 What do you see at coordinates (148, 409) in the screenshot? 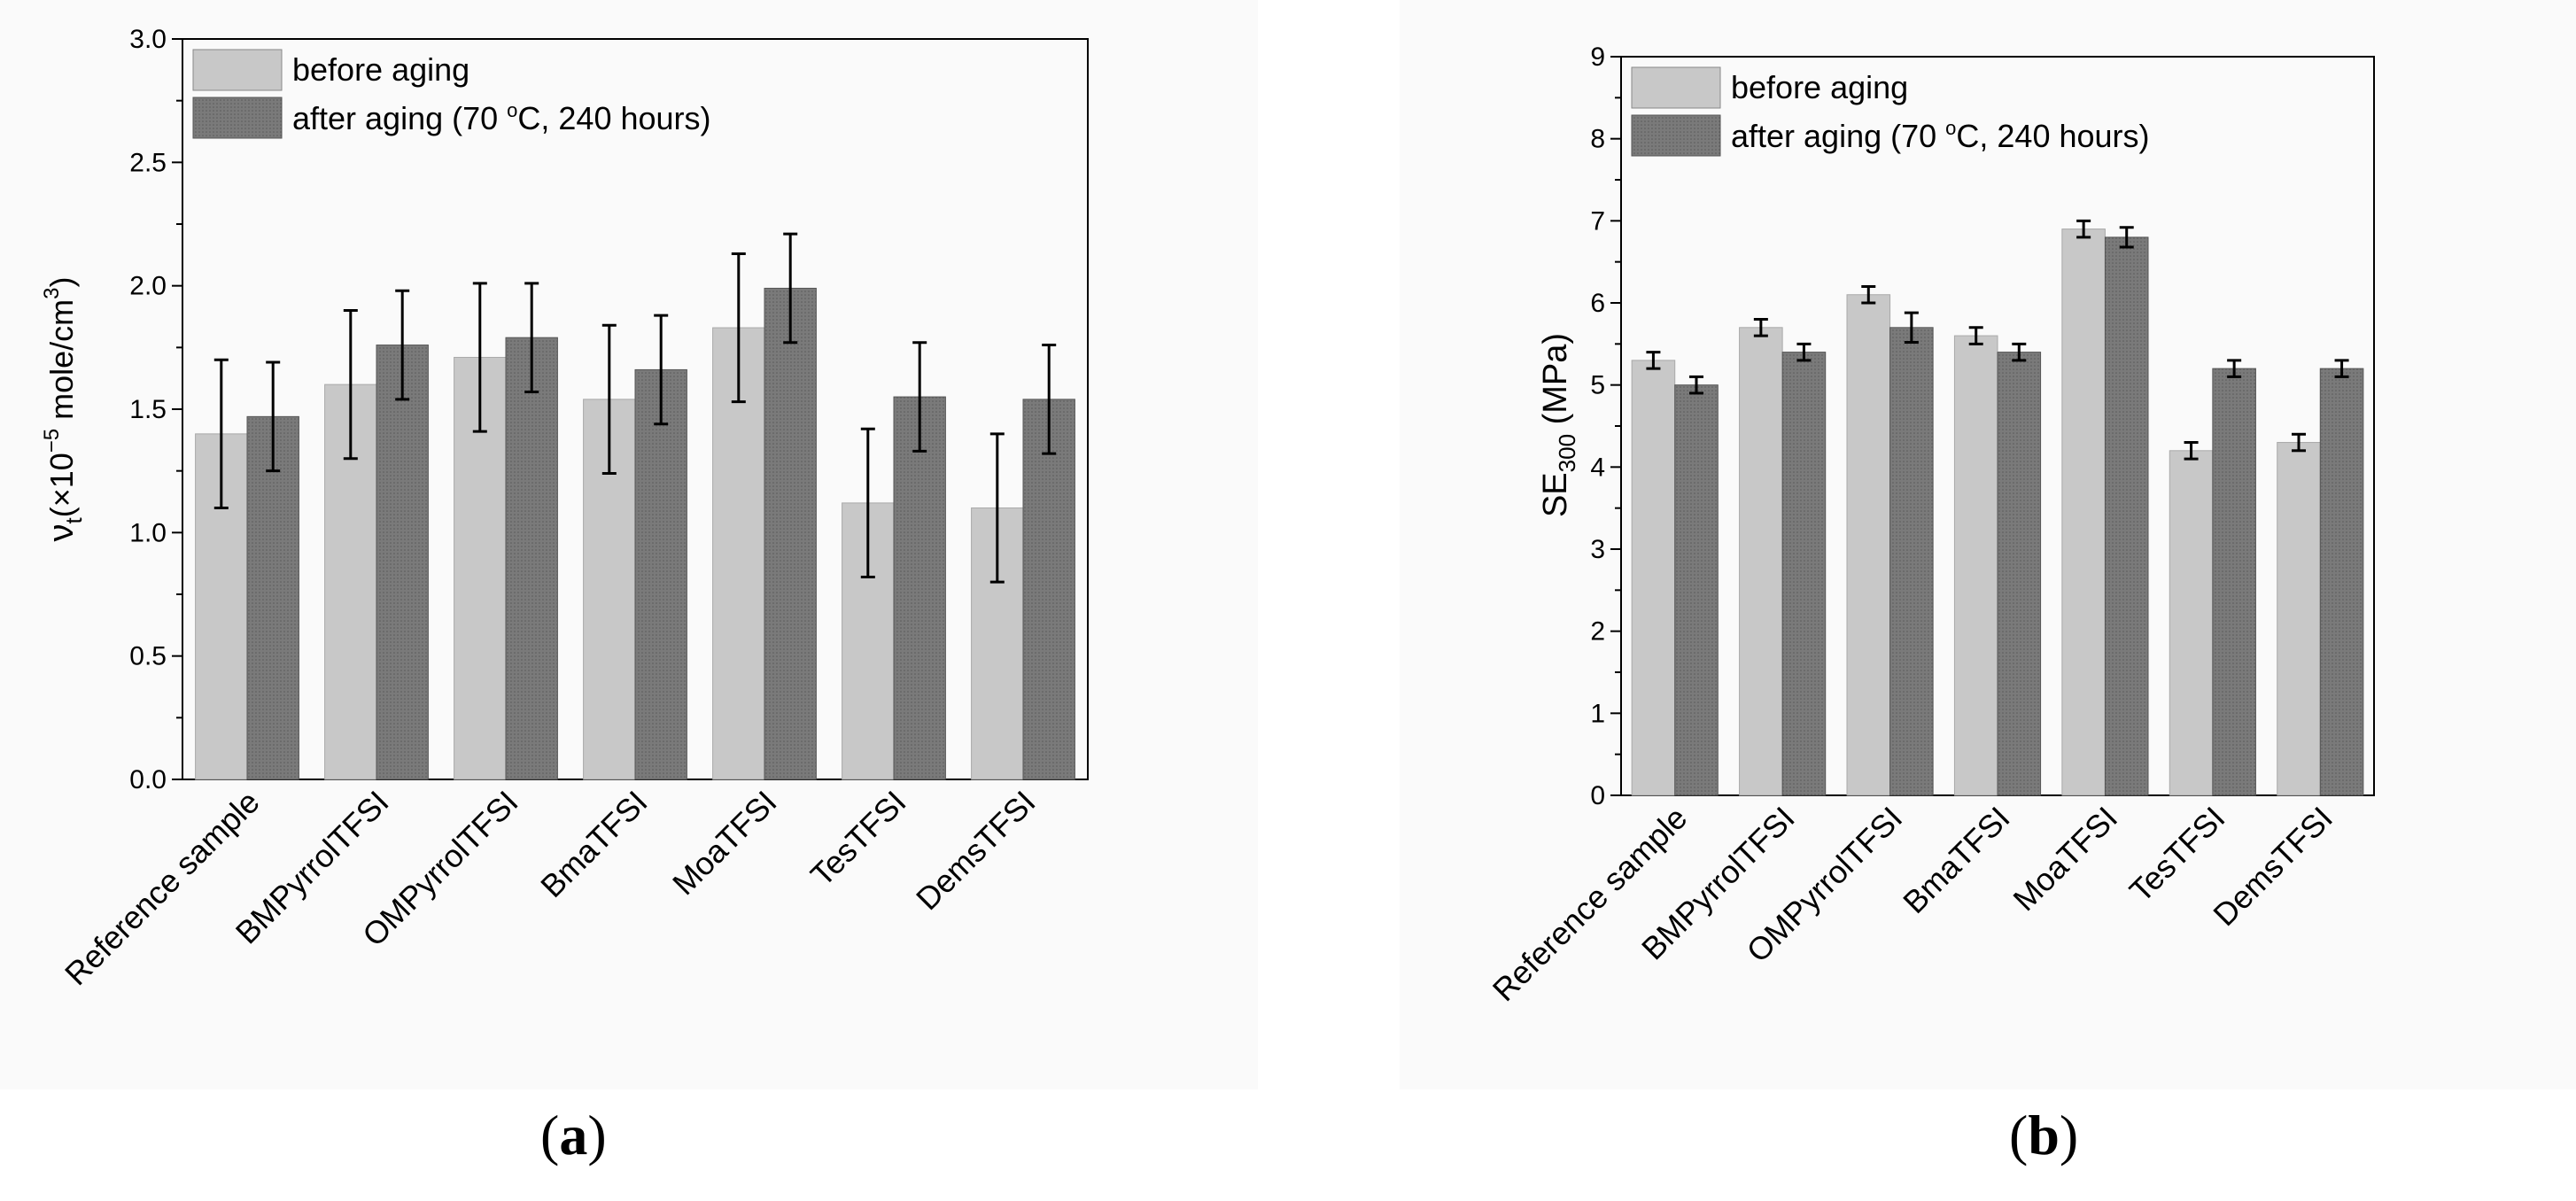
I see `y-tick-label: 1.5` at bounding box center [148, 409].